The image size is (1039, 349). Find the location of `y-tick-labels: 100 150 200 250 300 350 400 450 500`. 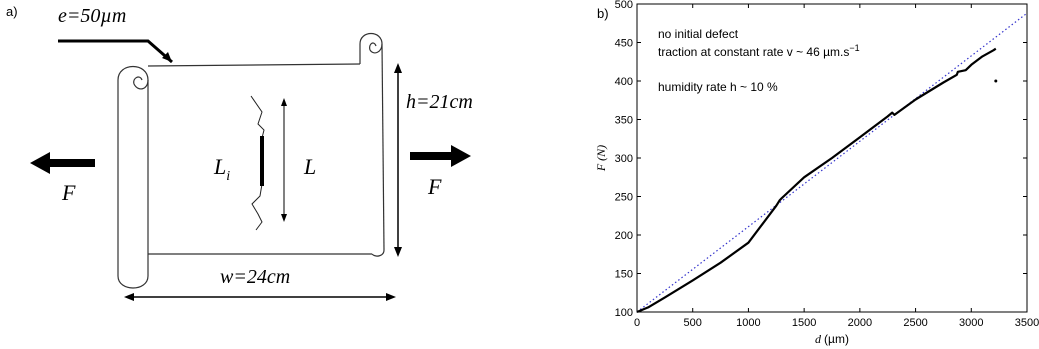

y-tick-labels: 100 150 200 250 300 350 400 450 500 is located at coordinates (624, 159).